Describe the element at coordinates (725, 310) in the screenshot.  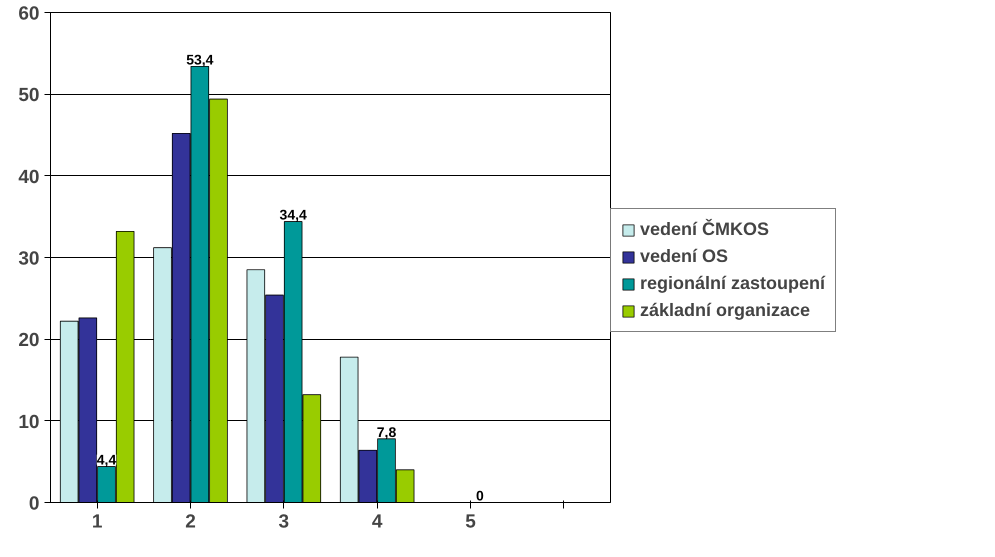
I see `legend-label: základní organizace` at that location.